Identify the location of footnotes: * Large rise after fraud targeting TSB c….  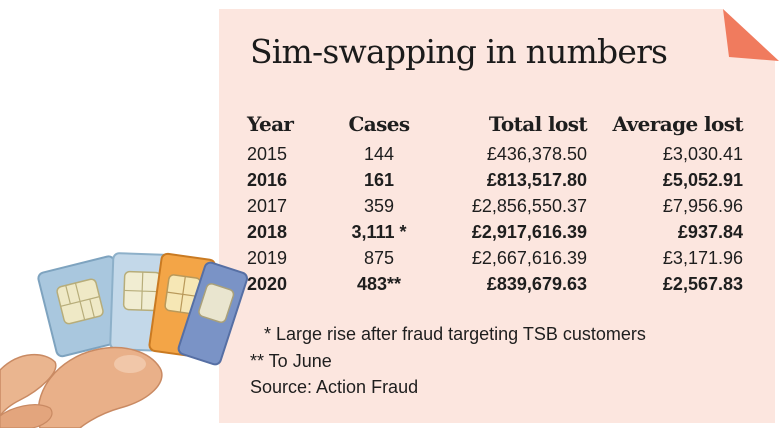
(448, 361).